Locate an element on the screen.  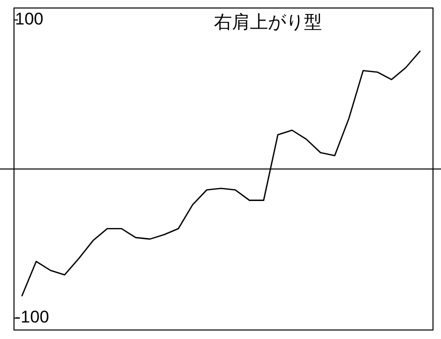
y-tick-label: -100 is located at coordinates (32, 317).